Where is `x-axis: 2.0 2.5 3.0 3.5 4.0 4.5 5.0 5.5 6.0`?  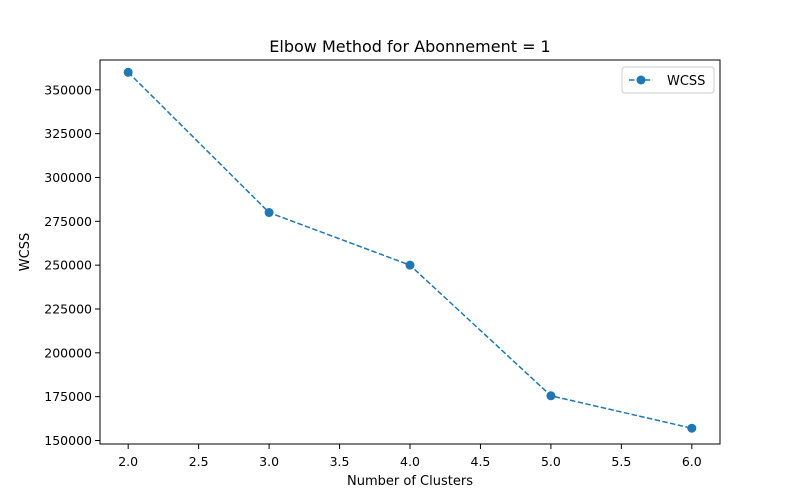 x-axis: 2.0 2.5 3.0 3.5 4.0 4.5 5.0 5.5 6.0 is located at coordinates (410, 456).